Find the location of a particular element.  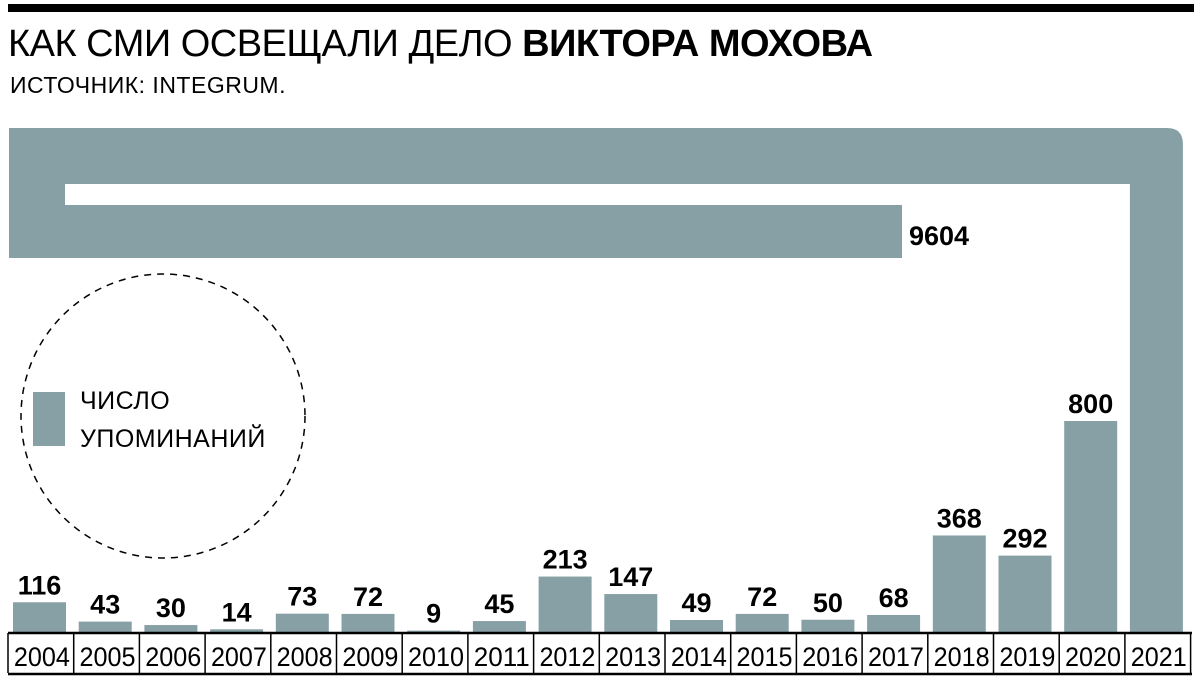

bar-2020 is located at coordinates (1091, 527).